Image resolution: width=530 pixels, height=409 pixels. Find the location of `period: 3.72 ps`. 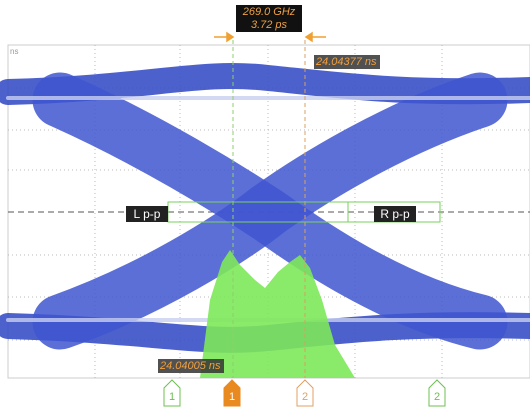

period: 3.72 ps is located at coordinates (269, 25).